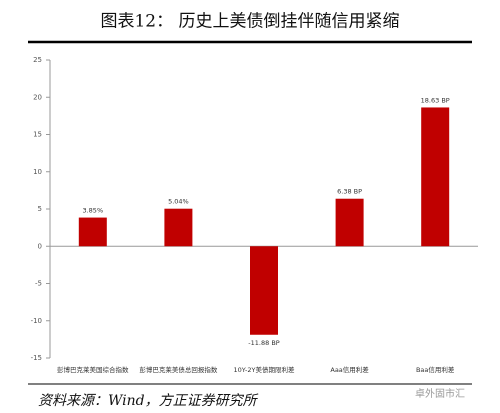 This screenshot has height=413, width=500. Describe the element at coordinates (249, 22) in the screenshot. I see `chart-title: 图表12： 历史上美债倒挂伴随信用紧缩` at that location.